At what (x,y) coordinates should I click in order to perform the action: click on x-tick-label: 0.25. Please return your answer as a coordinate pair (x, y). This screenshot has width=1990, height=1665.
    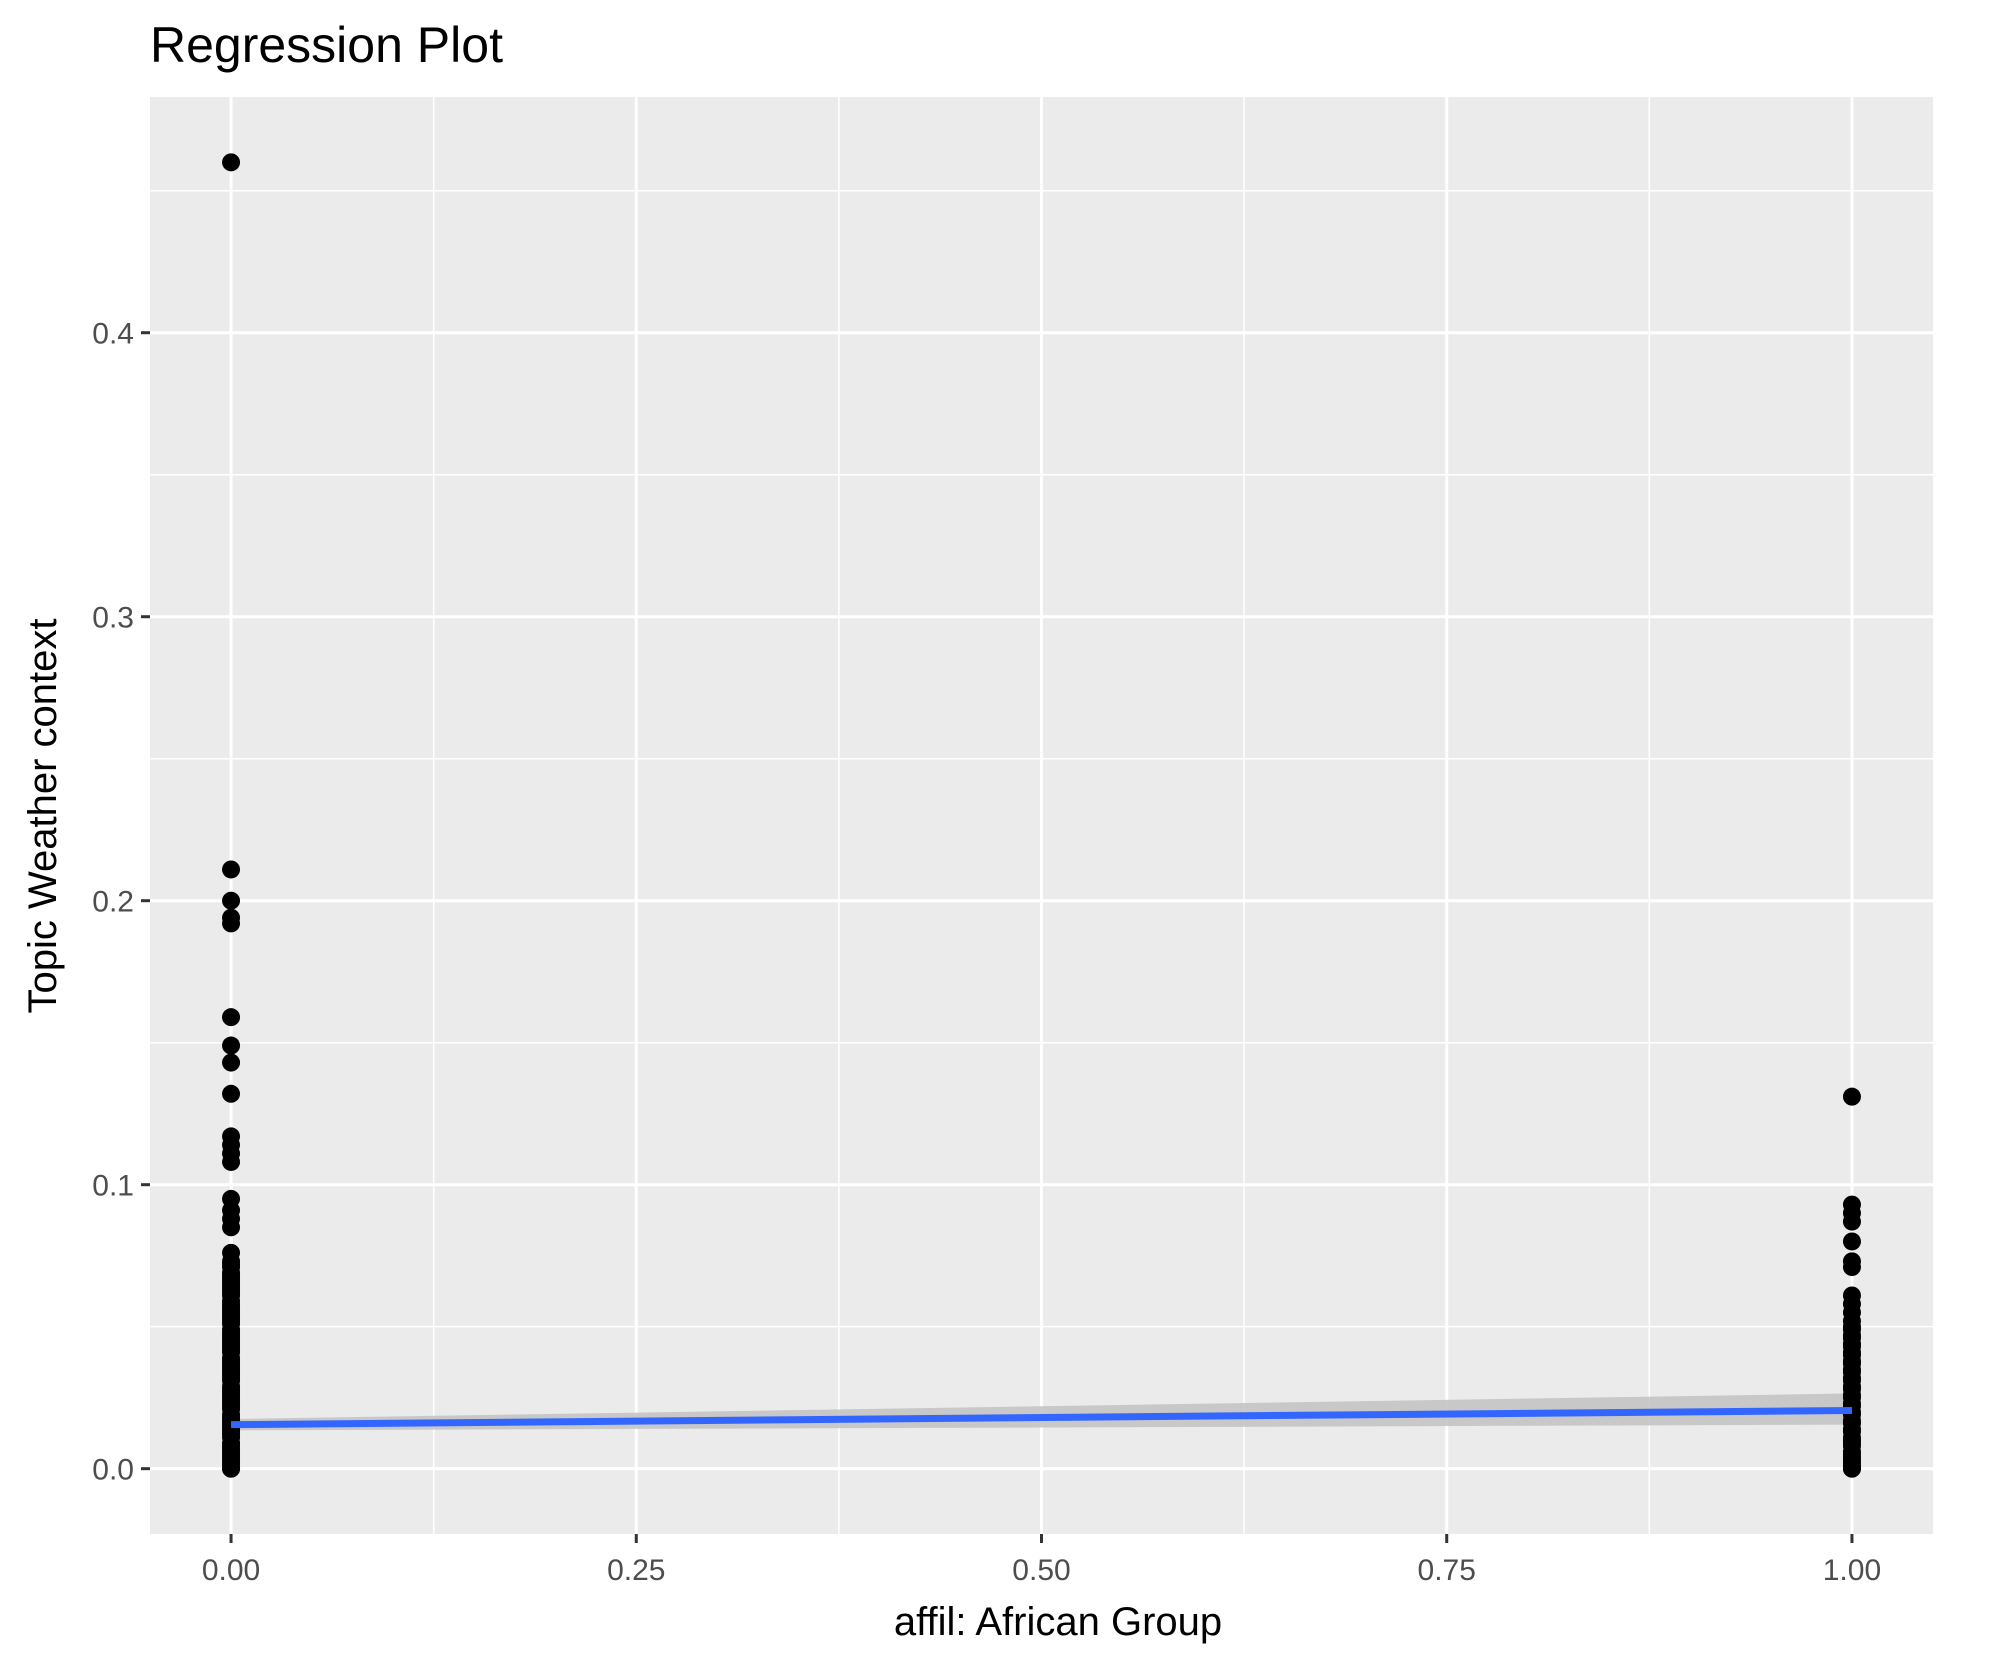
    Looking at the image, I should click on (636, 1570).